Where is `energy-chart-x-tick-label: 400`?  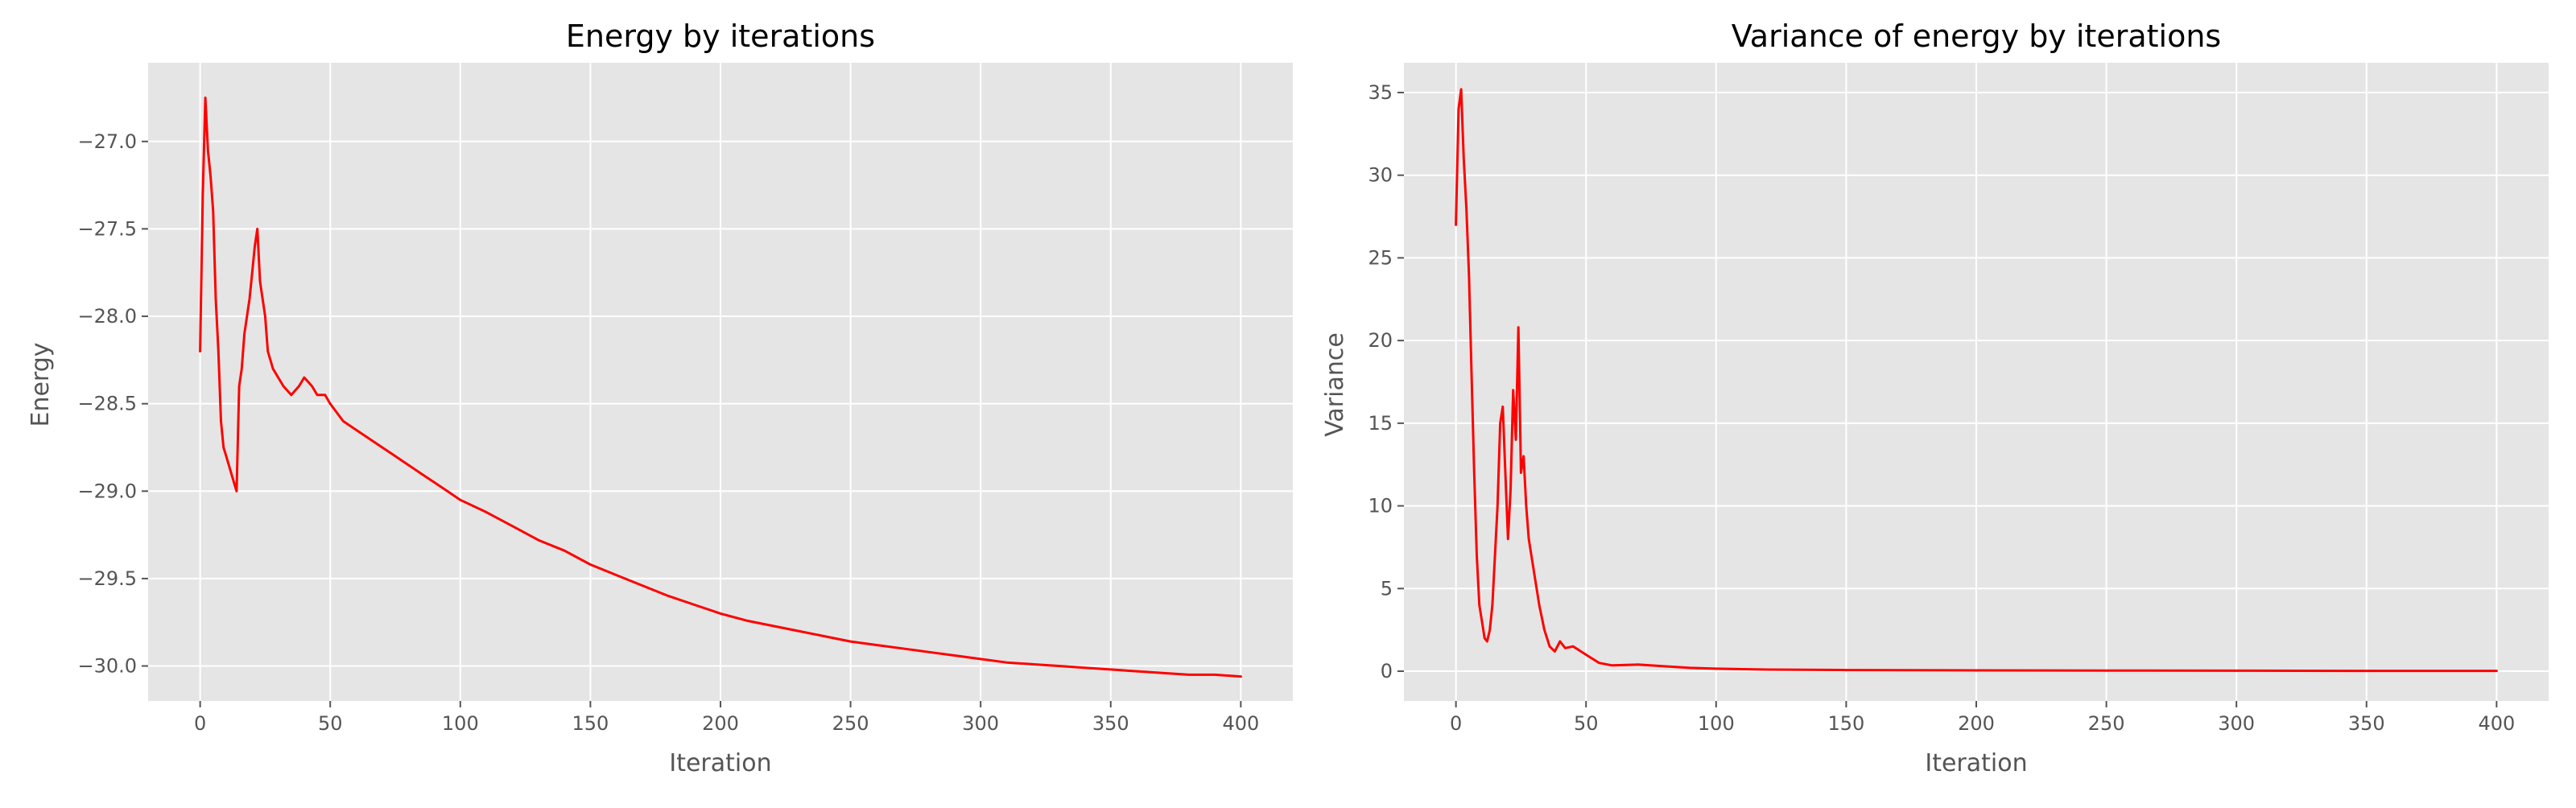 energy-chart-x-tick-label: 400 is located at coordinates (1240, 723).